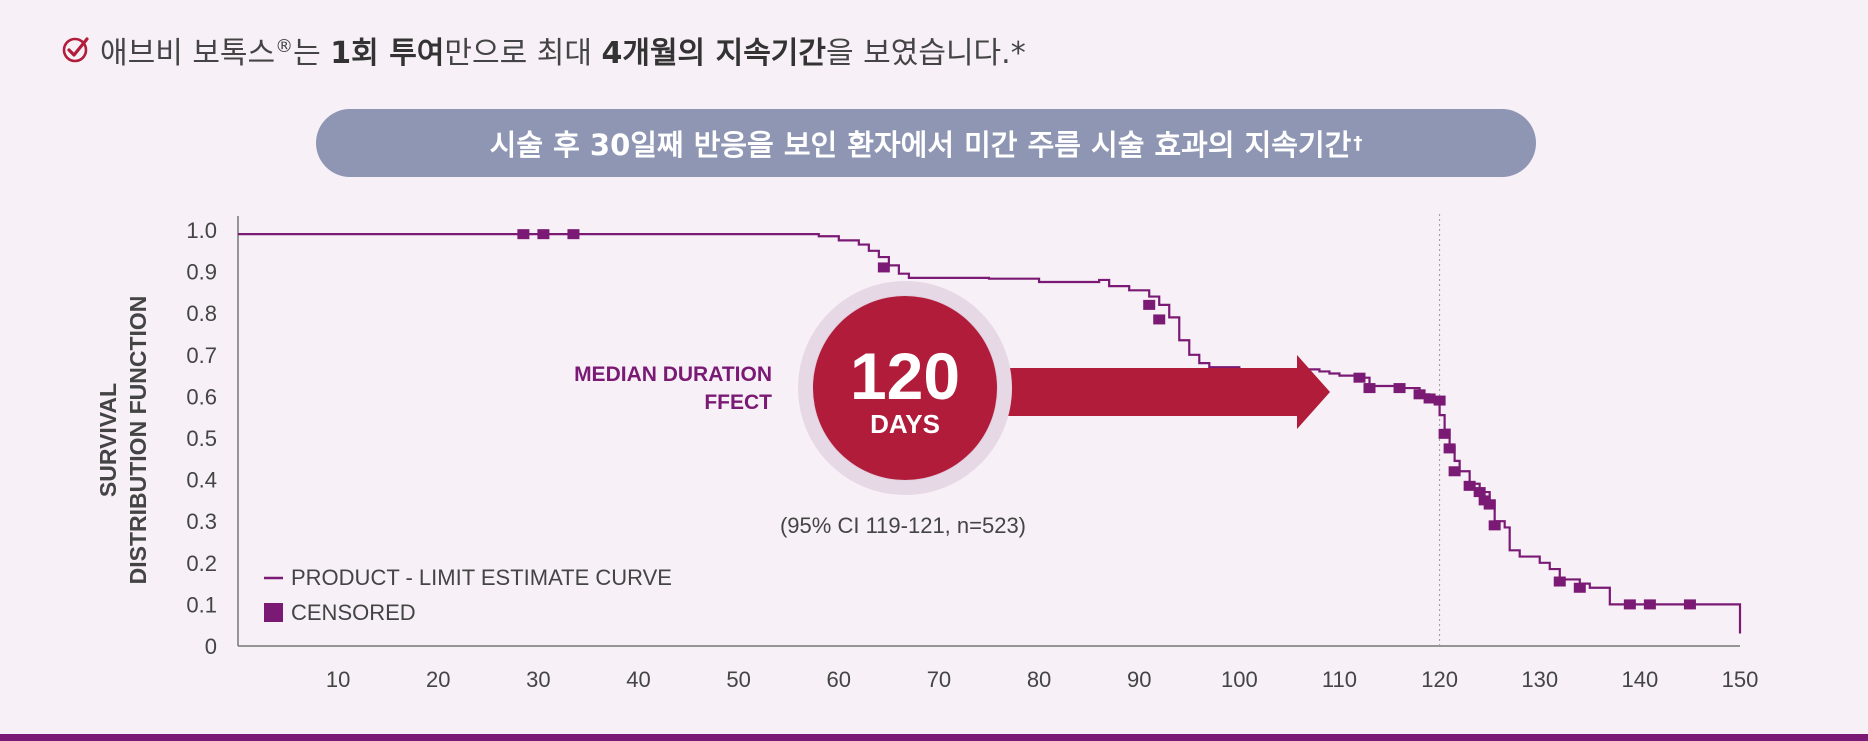 Image resolution: width=1868 pixels, height=741 pixels. What do you see at coordinates (201, 480) in the screenshot?
I see `y-tick-label: 0.4` at bounding box center [201, 480].